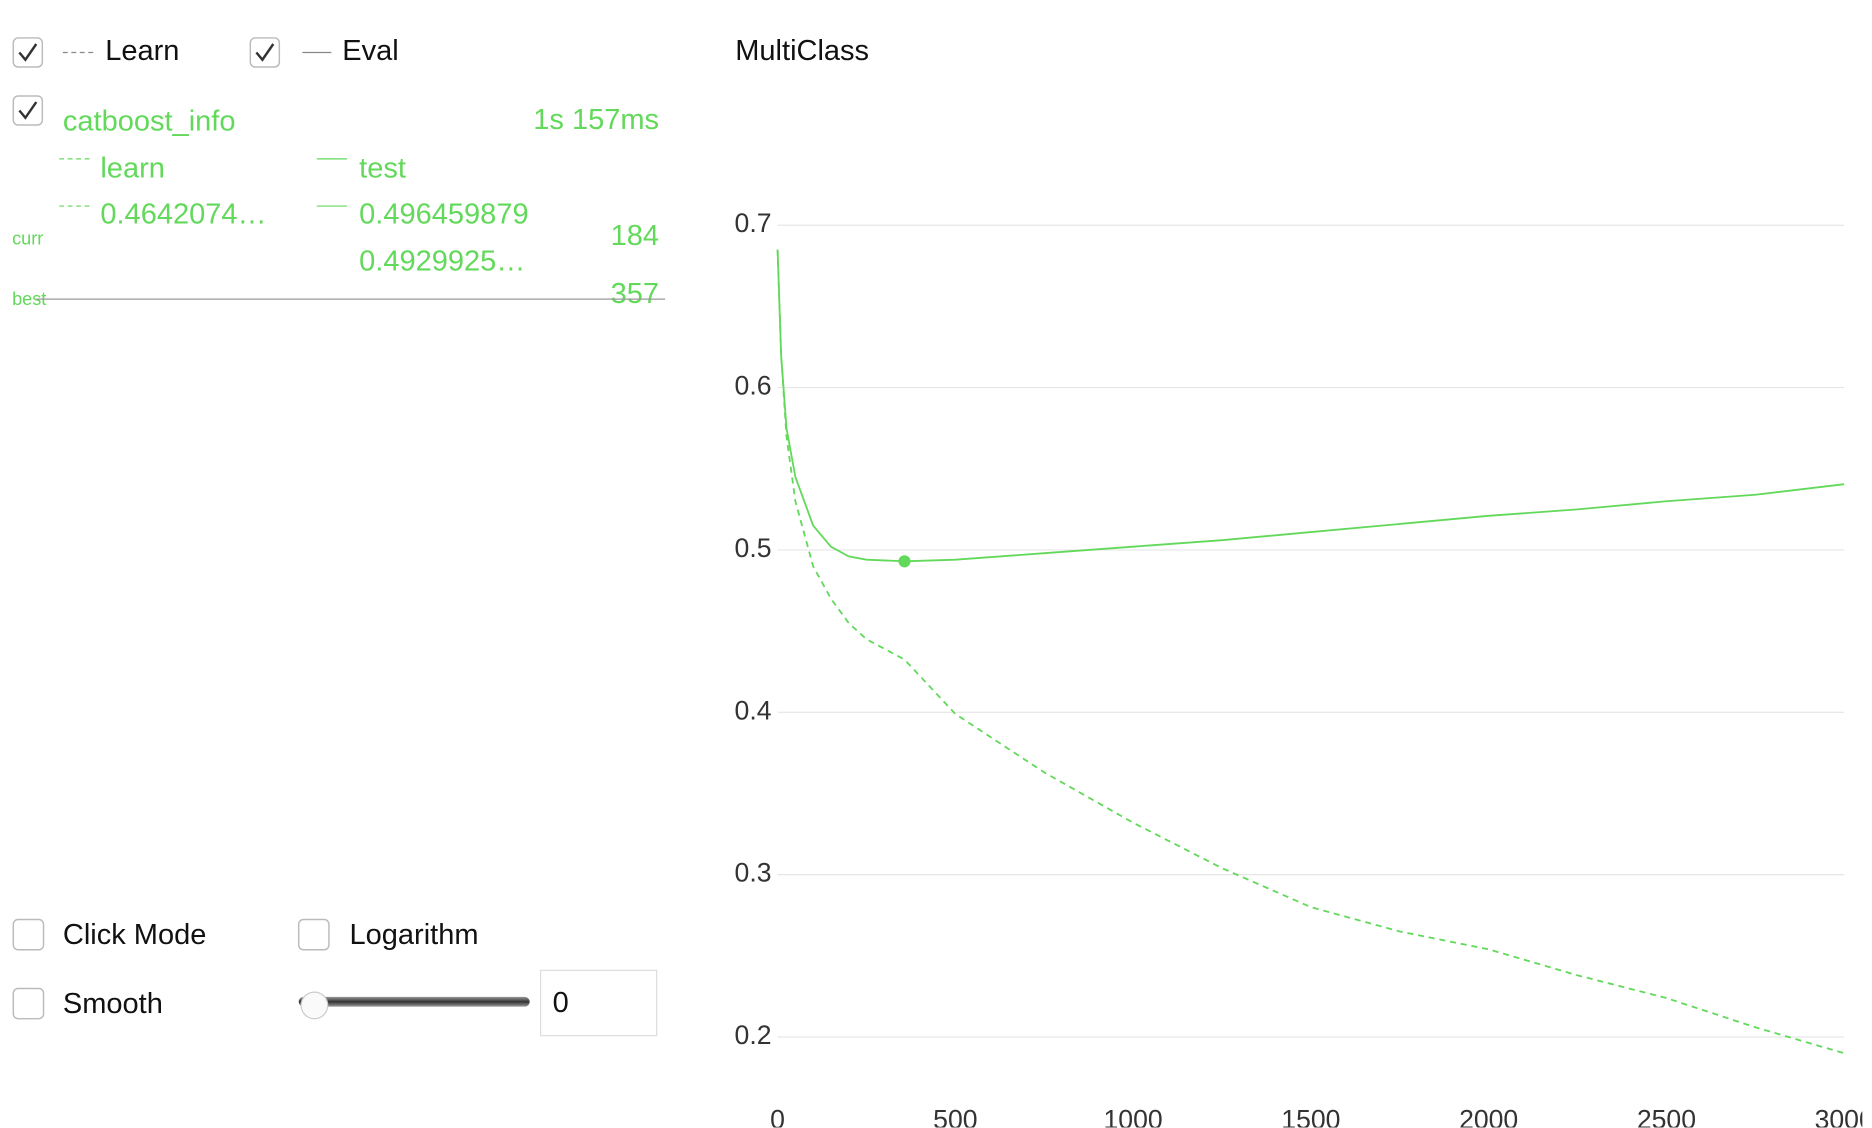 This screenshot has height=1128, width=1872. What do you see at coordinates (314, 1005) in the screenshot?
I see `slider-knob` at bounding box center [314, 1005].